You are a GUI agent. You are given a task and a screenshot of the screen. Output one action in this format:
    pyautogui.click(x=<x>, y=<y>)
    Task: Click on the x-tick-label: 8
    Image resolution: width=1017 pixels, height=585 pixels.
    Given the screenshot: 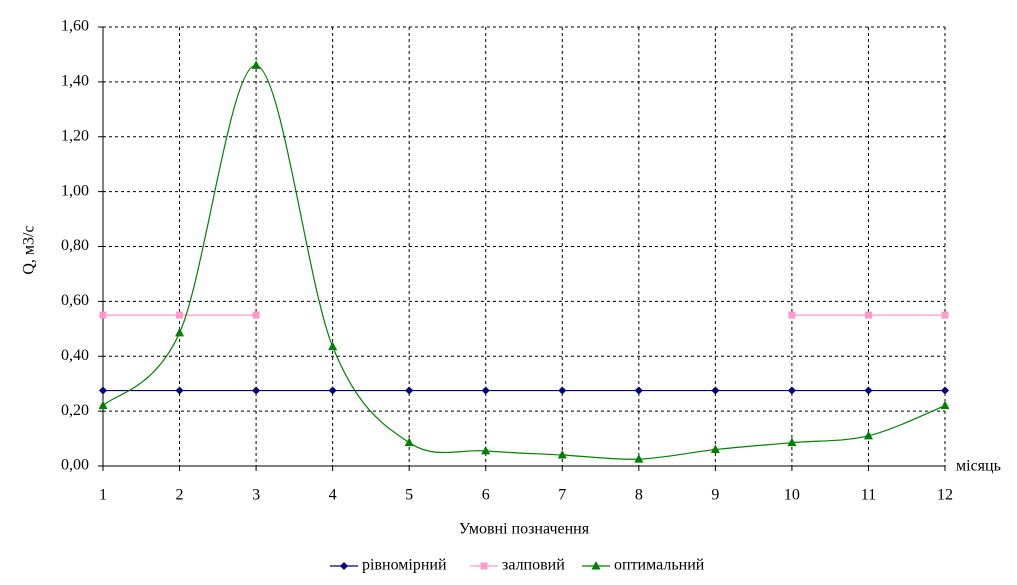 What is the action you would take?
    pyautogui.click(x=639, y=495)
    